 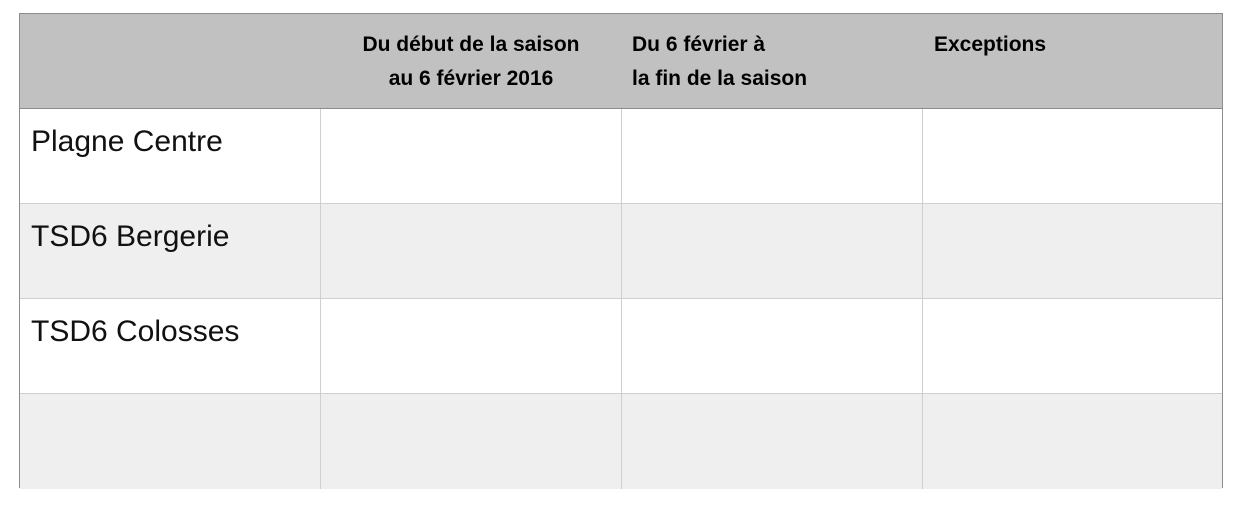 What do you see at coordinates (130, 236) in the screenshot?
I see `row-label: TSD6 Bergerie` at bounding box center [130, 236].